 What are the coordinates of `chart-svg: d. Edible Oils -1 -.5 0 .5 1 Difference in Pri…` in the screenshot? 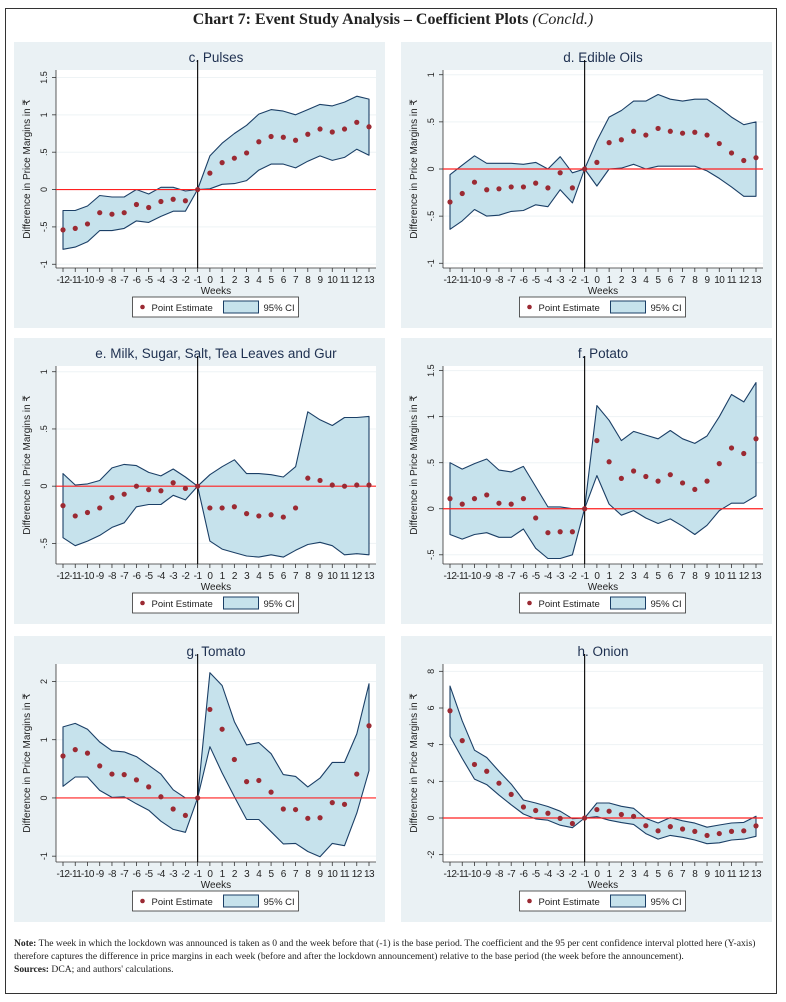 It's located at (586, 184).